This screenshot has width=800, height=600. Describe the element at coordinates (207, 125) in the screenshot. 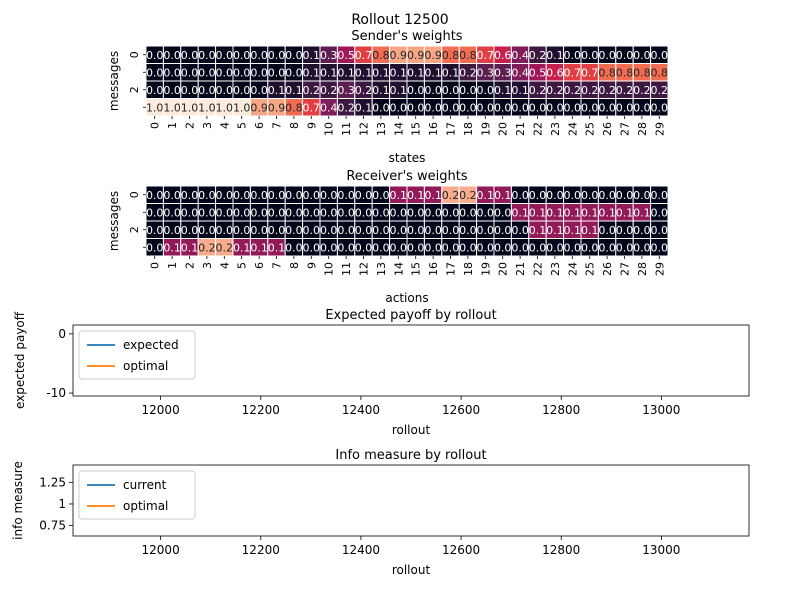

I see `x-tick-label: 3` at that location.